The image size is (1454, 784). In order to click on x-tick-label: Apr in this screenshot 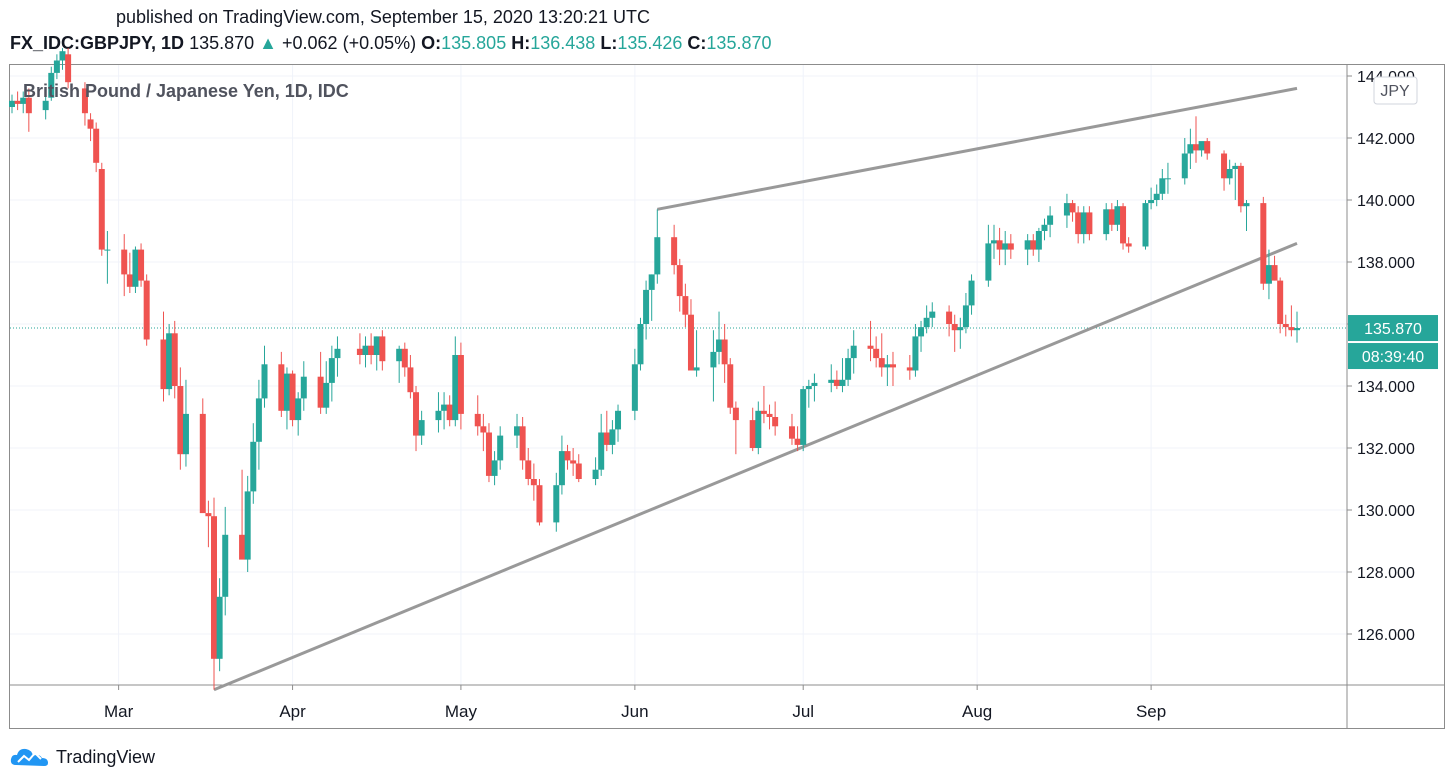, I will do `click(292, 711)`.